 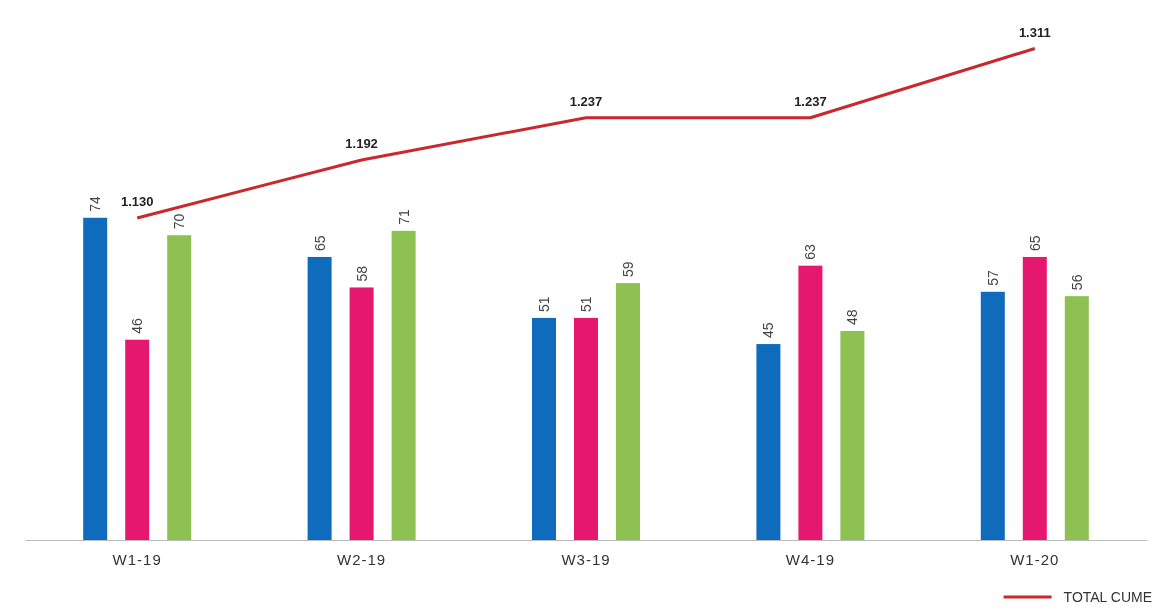 I want to click on data-label: 56, so click(x=1076, y=282).